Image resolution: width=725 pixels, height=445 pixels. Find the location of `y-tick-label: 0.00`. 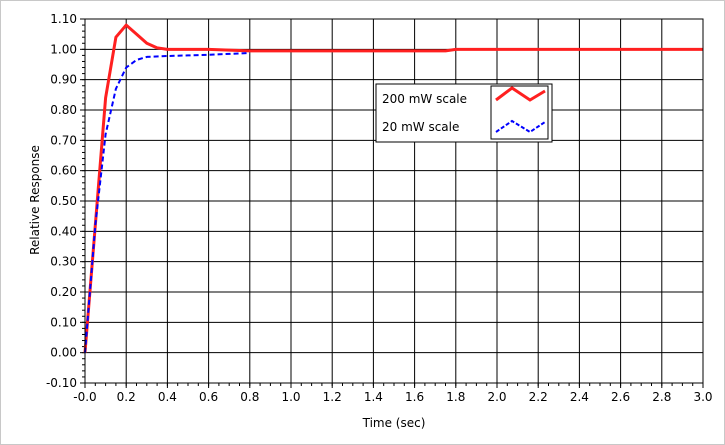

y-tick-label: 0.00 is located at coordinates (63, 353).